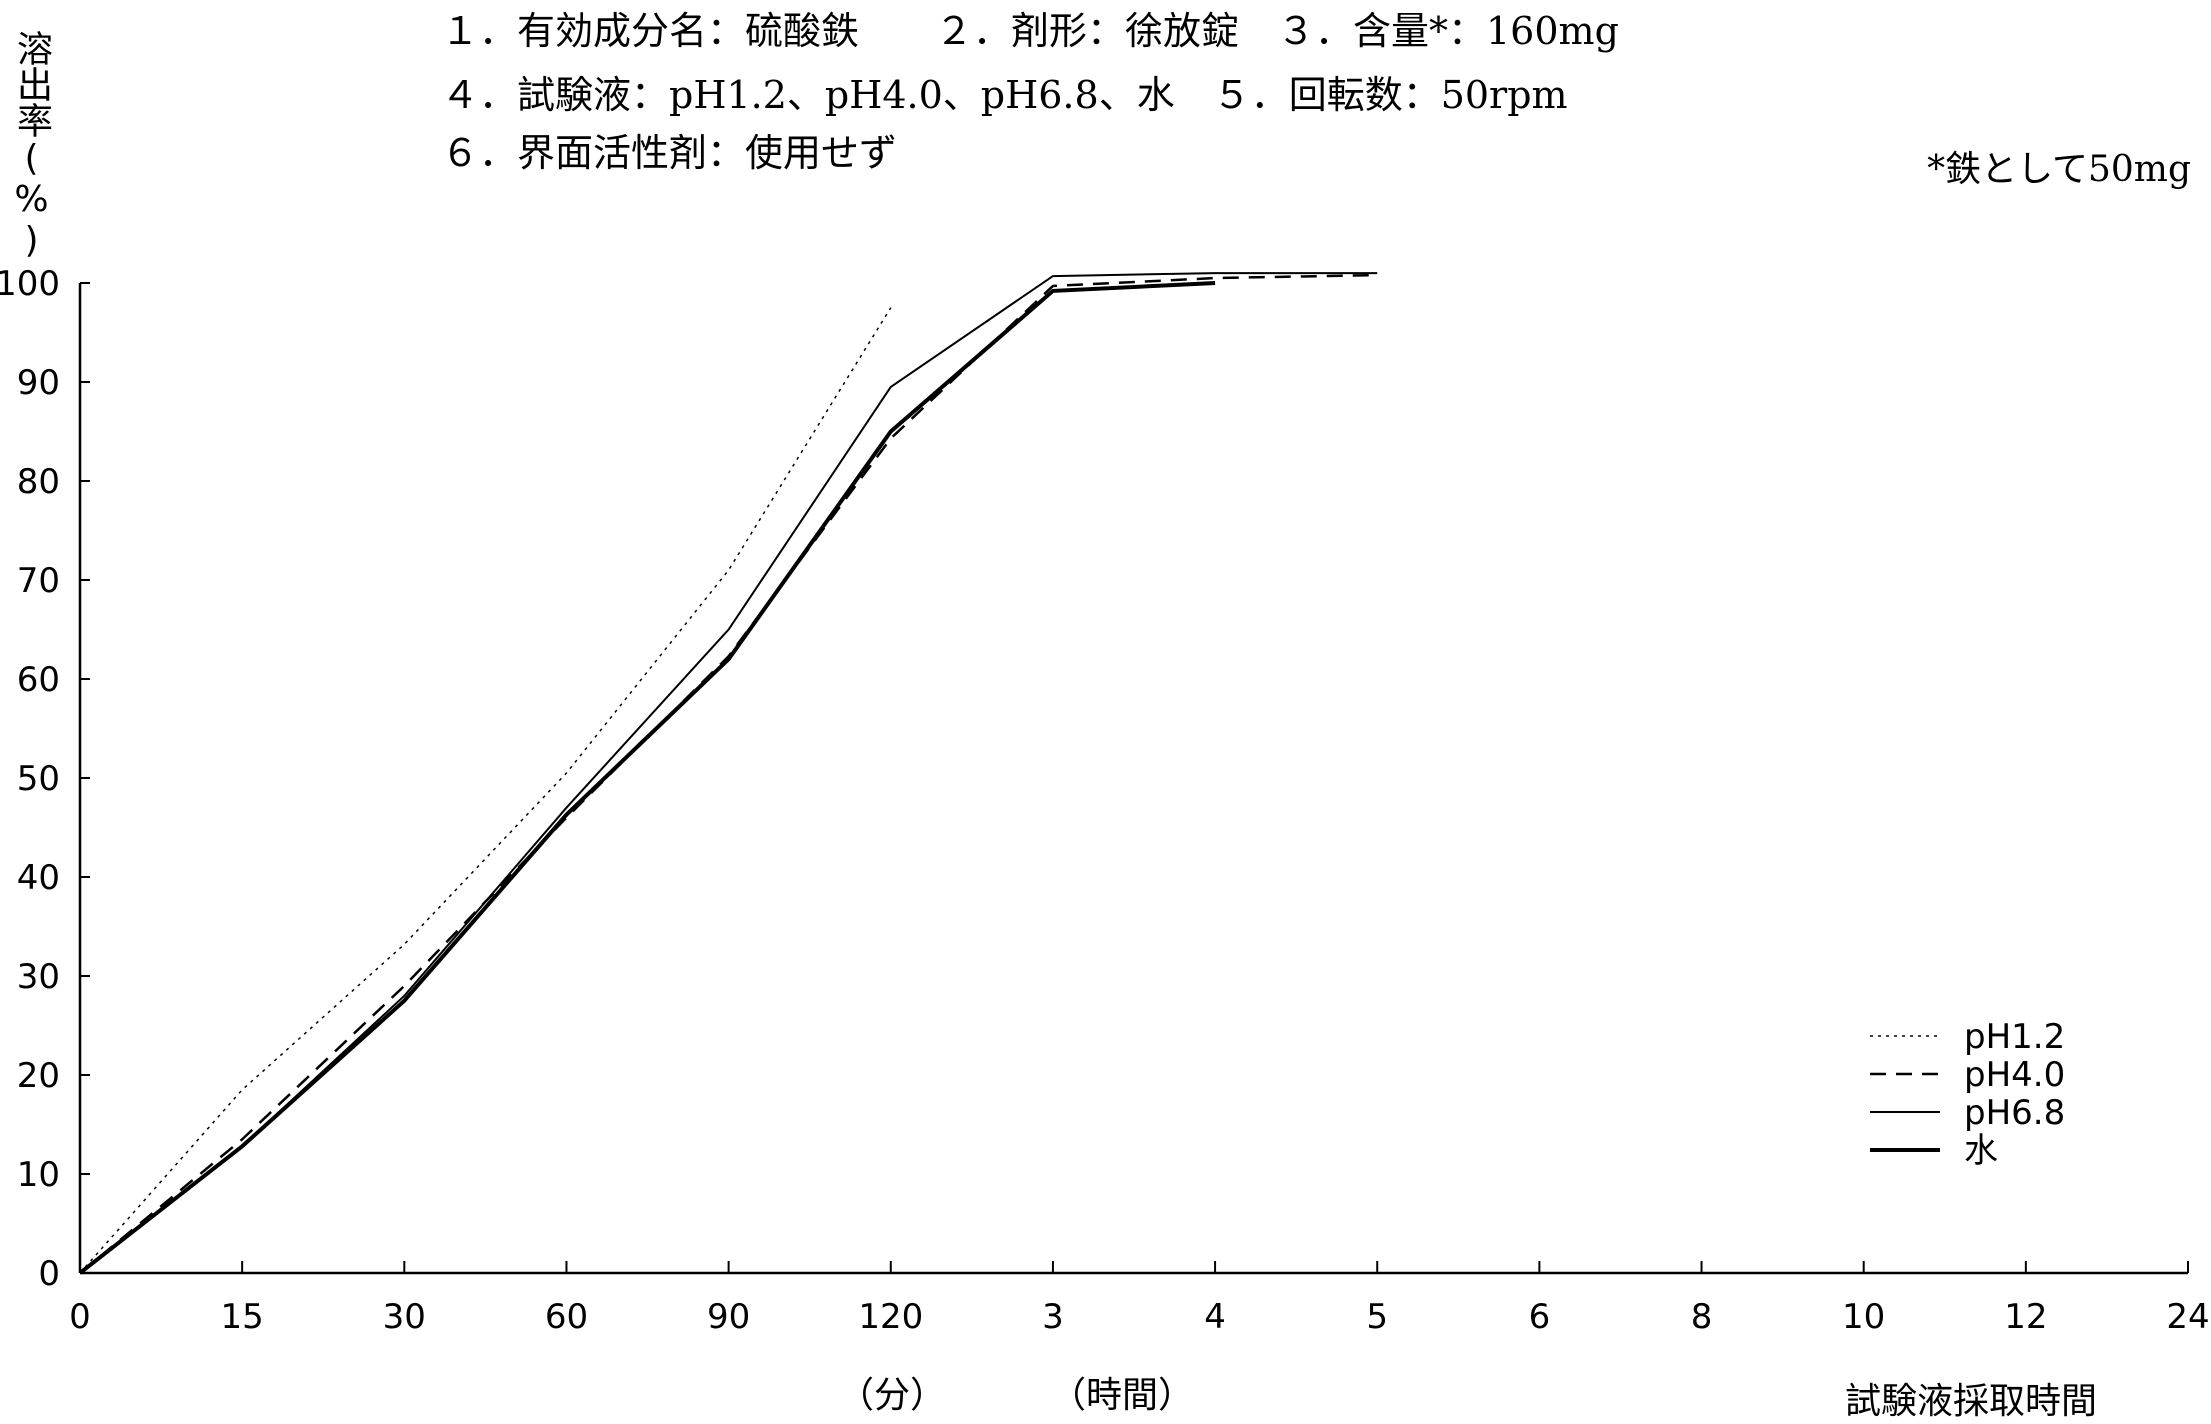  What do you see at coordinates (1540, 1317) in the screenshot?
I see `x-tick-label: 6` at bounding box center [1540, 1317].